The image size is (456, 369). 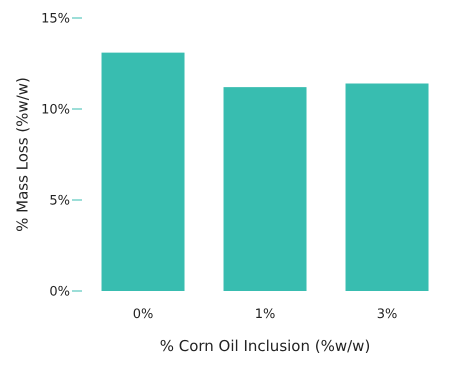 I want to click on y-tick-label: 5%, so click(x=59, y=201).